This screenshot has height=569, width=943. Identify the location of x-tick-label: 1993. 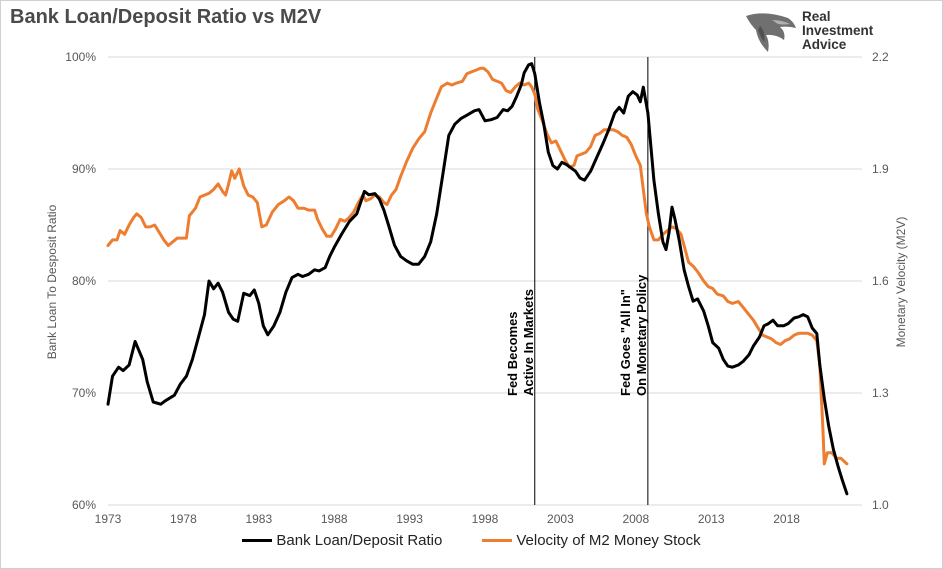
(409, 519).